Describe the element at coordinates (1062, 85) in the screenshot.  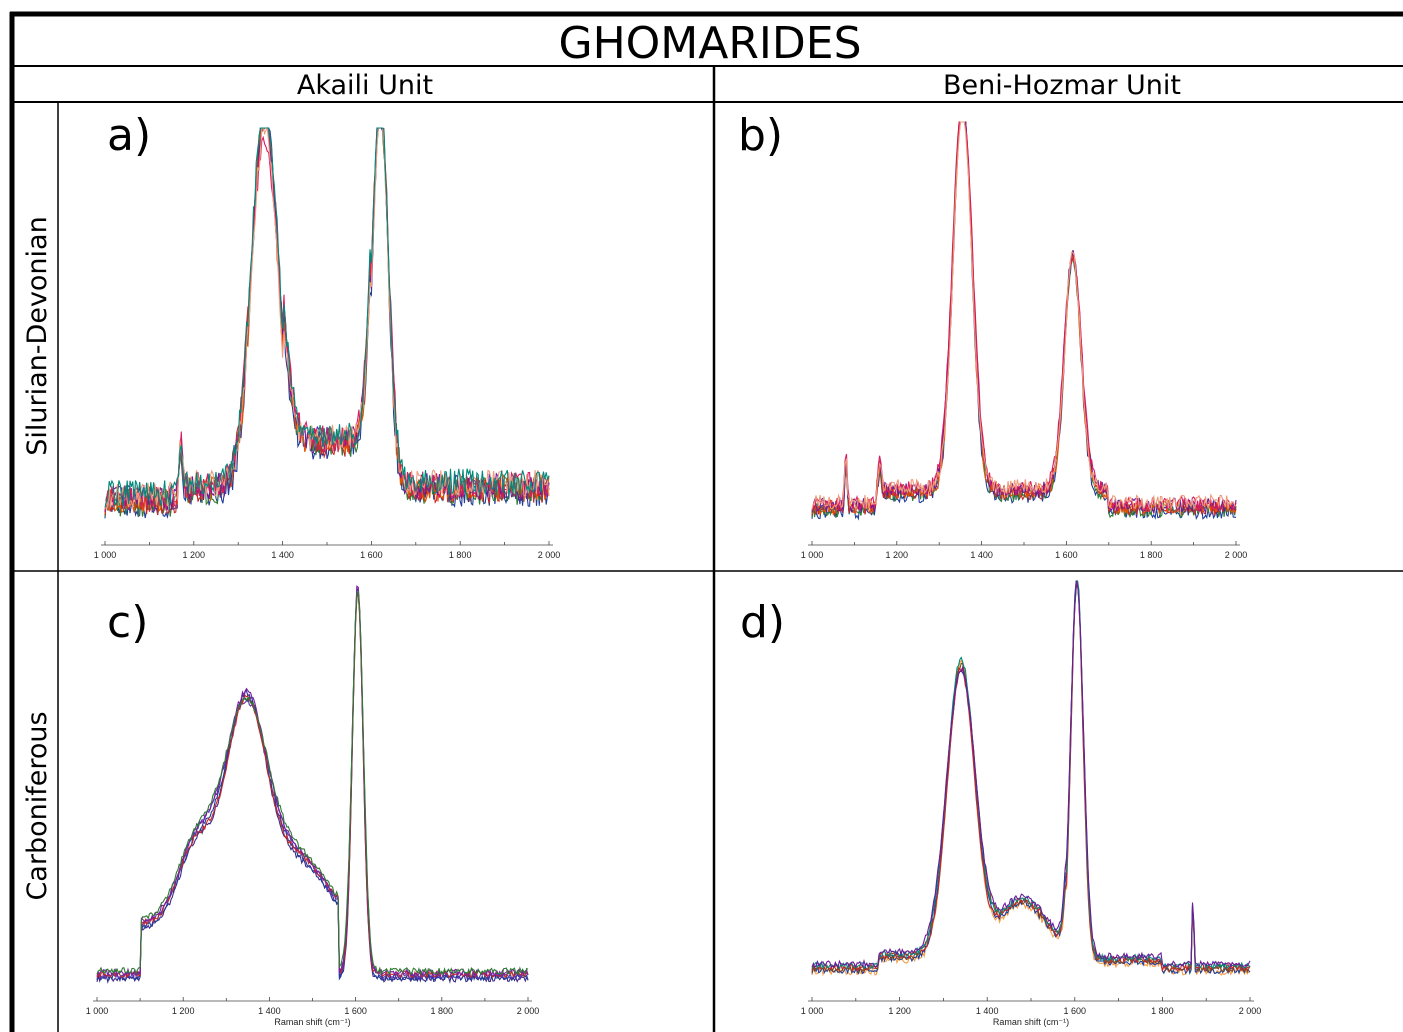
I see `column-header-beni-hozmar: Beni-Hozmar Unit` at that location.